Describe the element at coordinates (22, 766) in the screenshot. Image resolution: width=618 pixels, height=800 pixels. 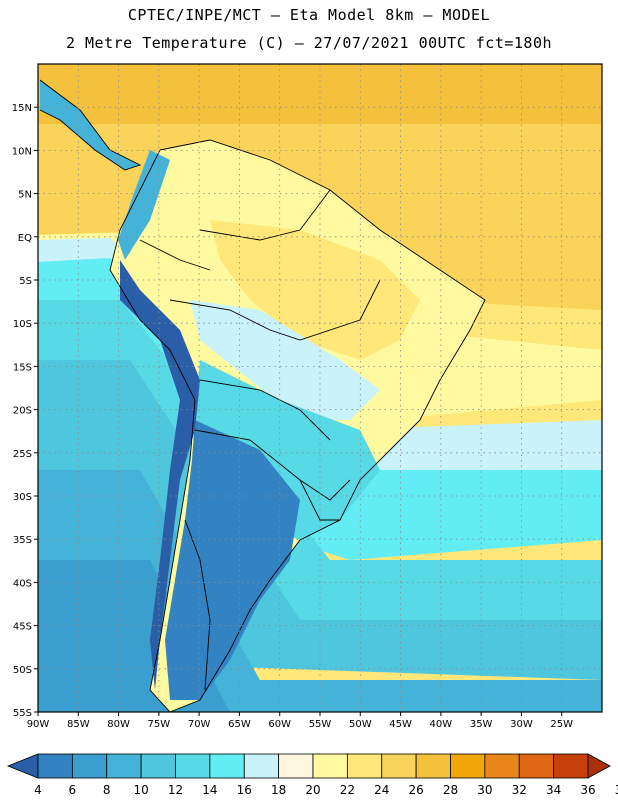
I see `colorbar-arrow-low` at that location.